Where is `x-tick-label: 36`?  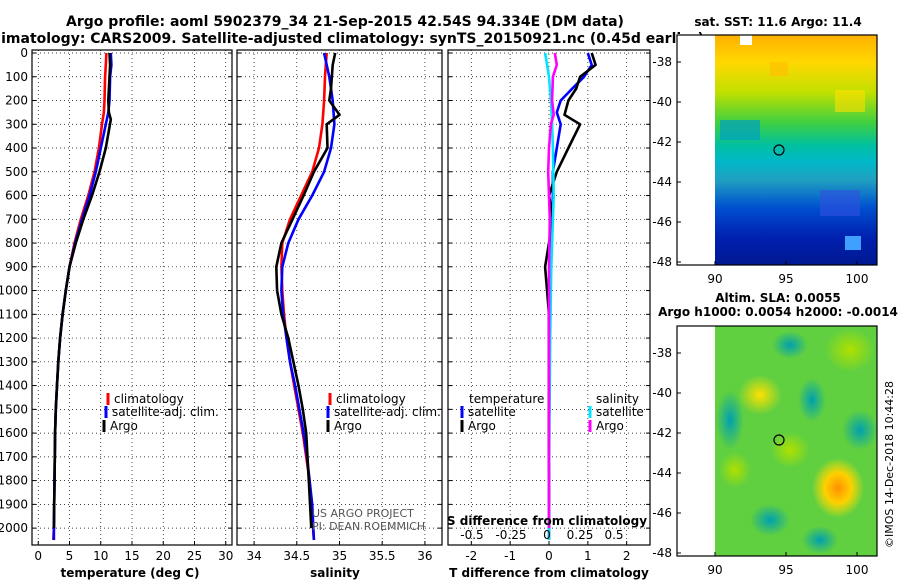
x-tick-label: 36 is located at coordinates (424, 556).